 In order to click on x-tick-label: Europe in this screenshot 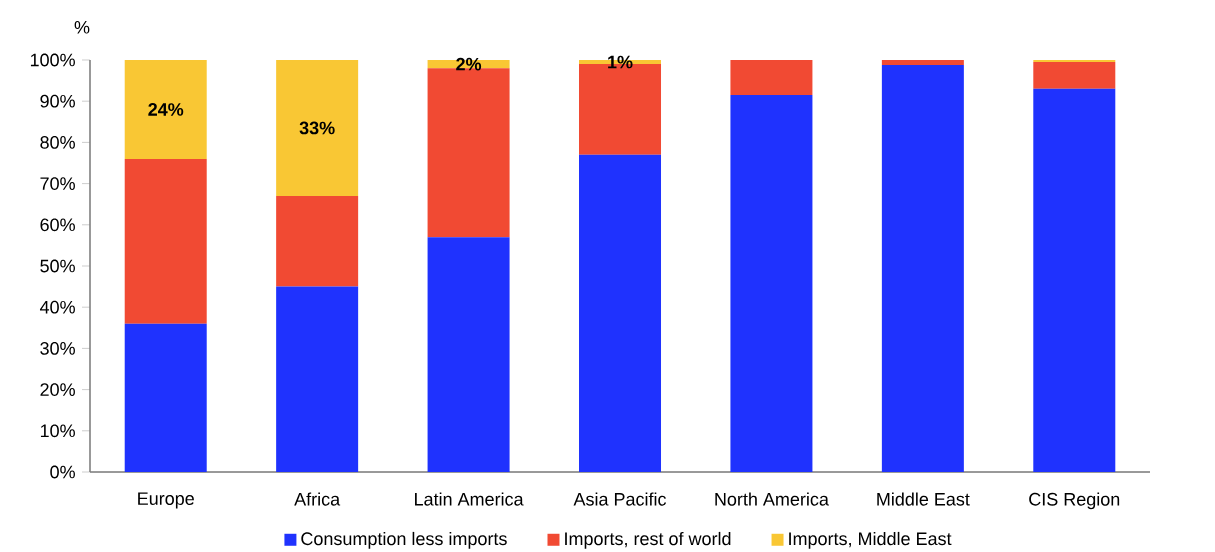, I will do `click(166, 500)`.